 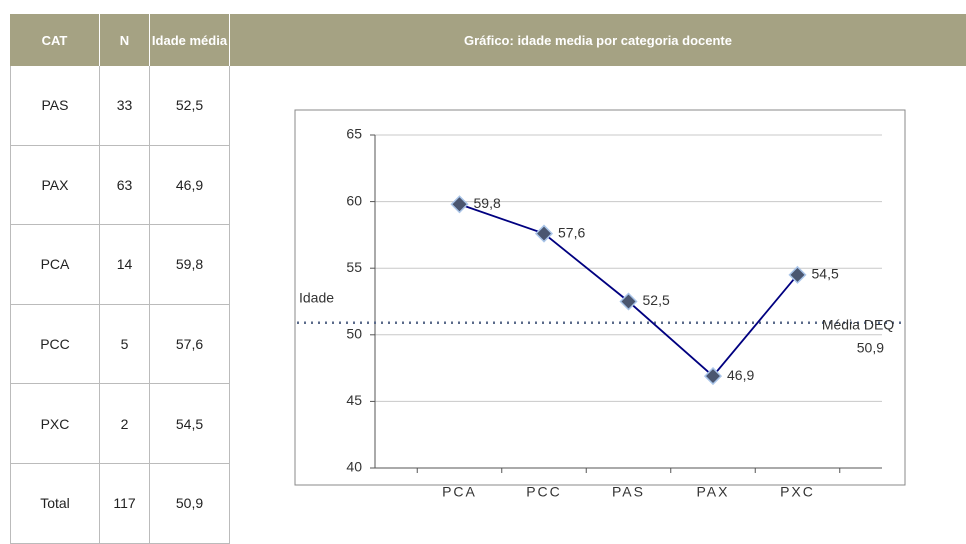 What do you see at coordinates (487, 203) in the screenshot?
I see `data-label: 59,8` at bounding box center [487, 203].